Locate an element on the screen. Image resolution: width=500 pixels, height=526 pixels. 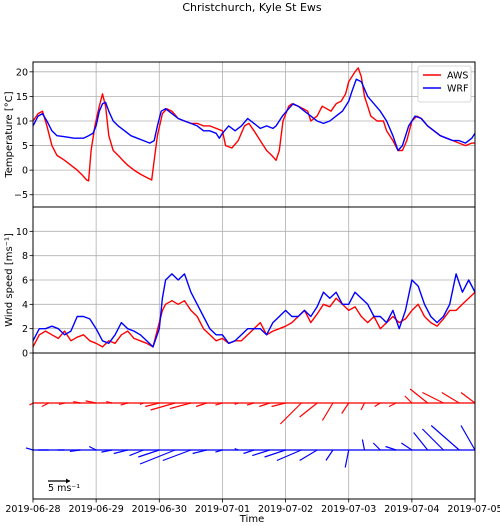
x-tick-label: 2019-07-05 is located at coordinates (473, 509).